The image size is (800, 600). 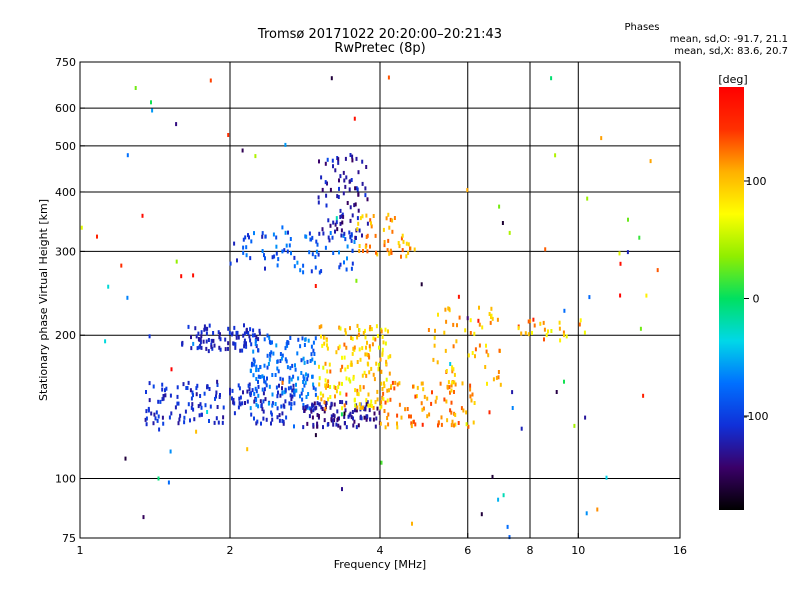 I want to click on y-axis: 75 100 200 300 400 500 600 750, so click(x=70, y=300).